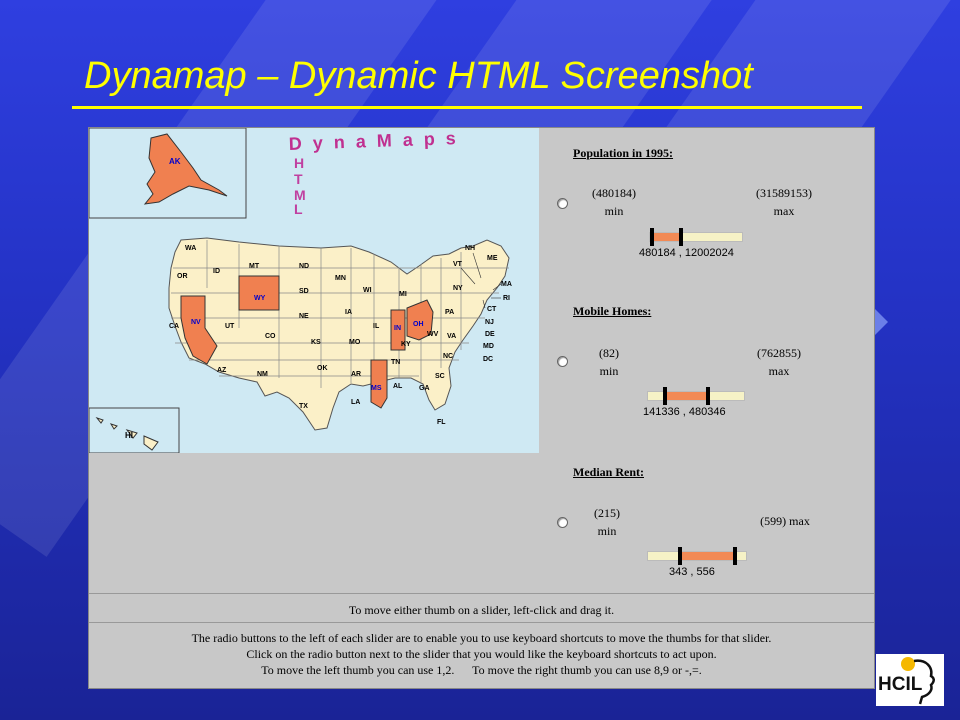 This screenshot has height=720, width=960. I want to click on state-label-ga: GA, so click(424, 388).